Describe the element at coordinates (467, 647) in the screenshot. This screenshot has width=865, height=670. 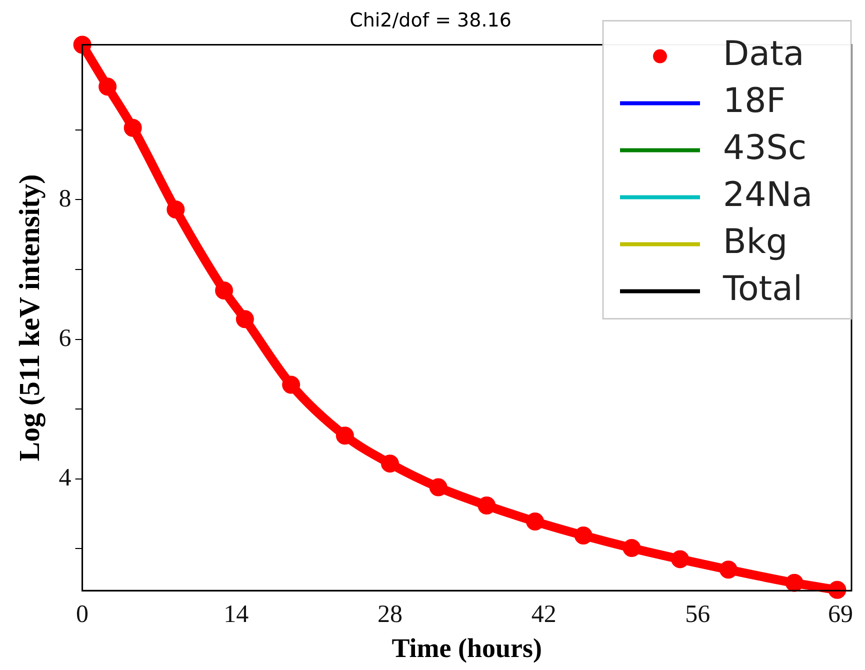
I see `x-axis-title: Time (hours)` at that location.